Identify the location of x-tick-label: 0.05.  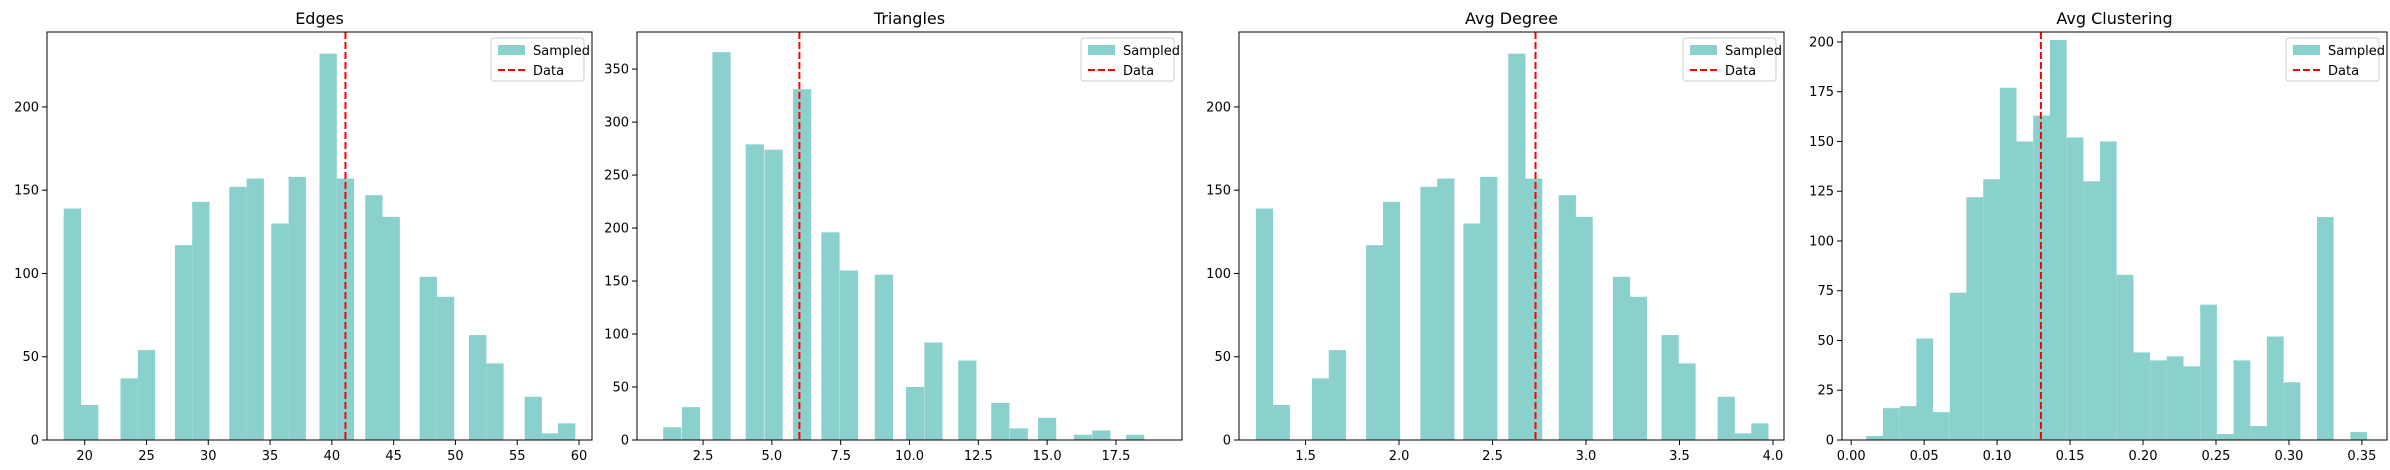
(1924, 456).